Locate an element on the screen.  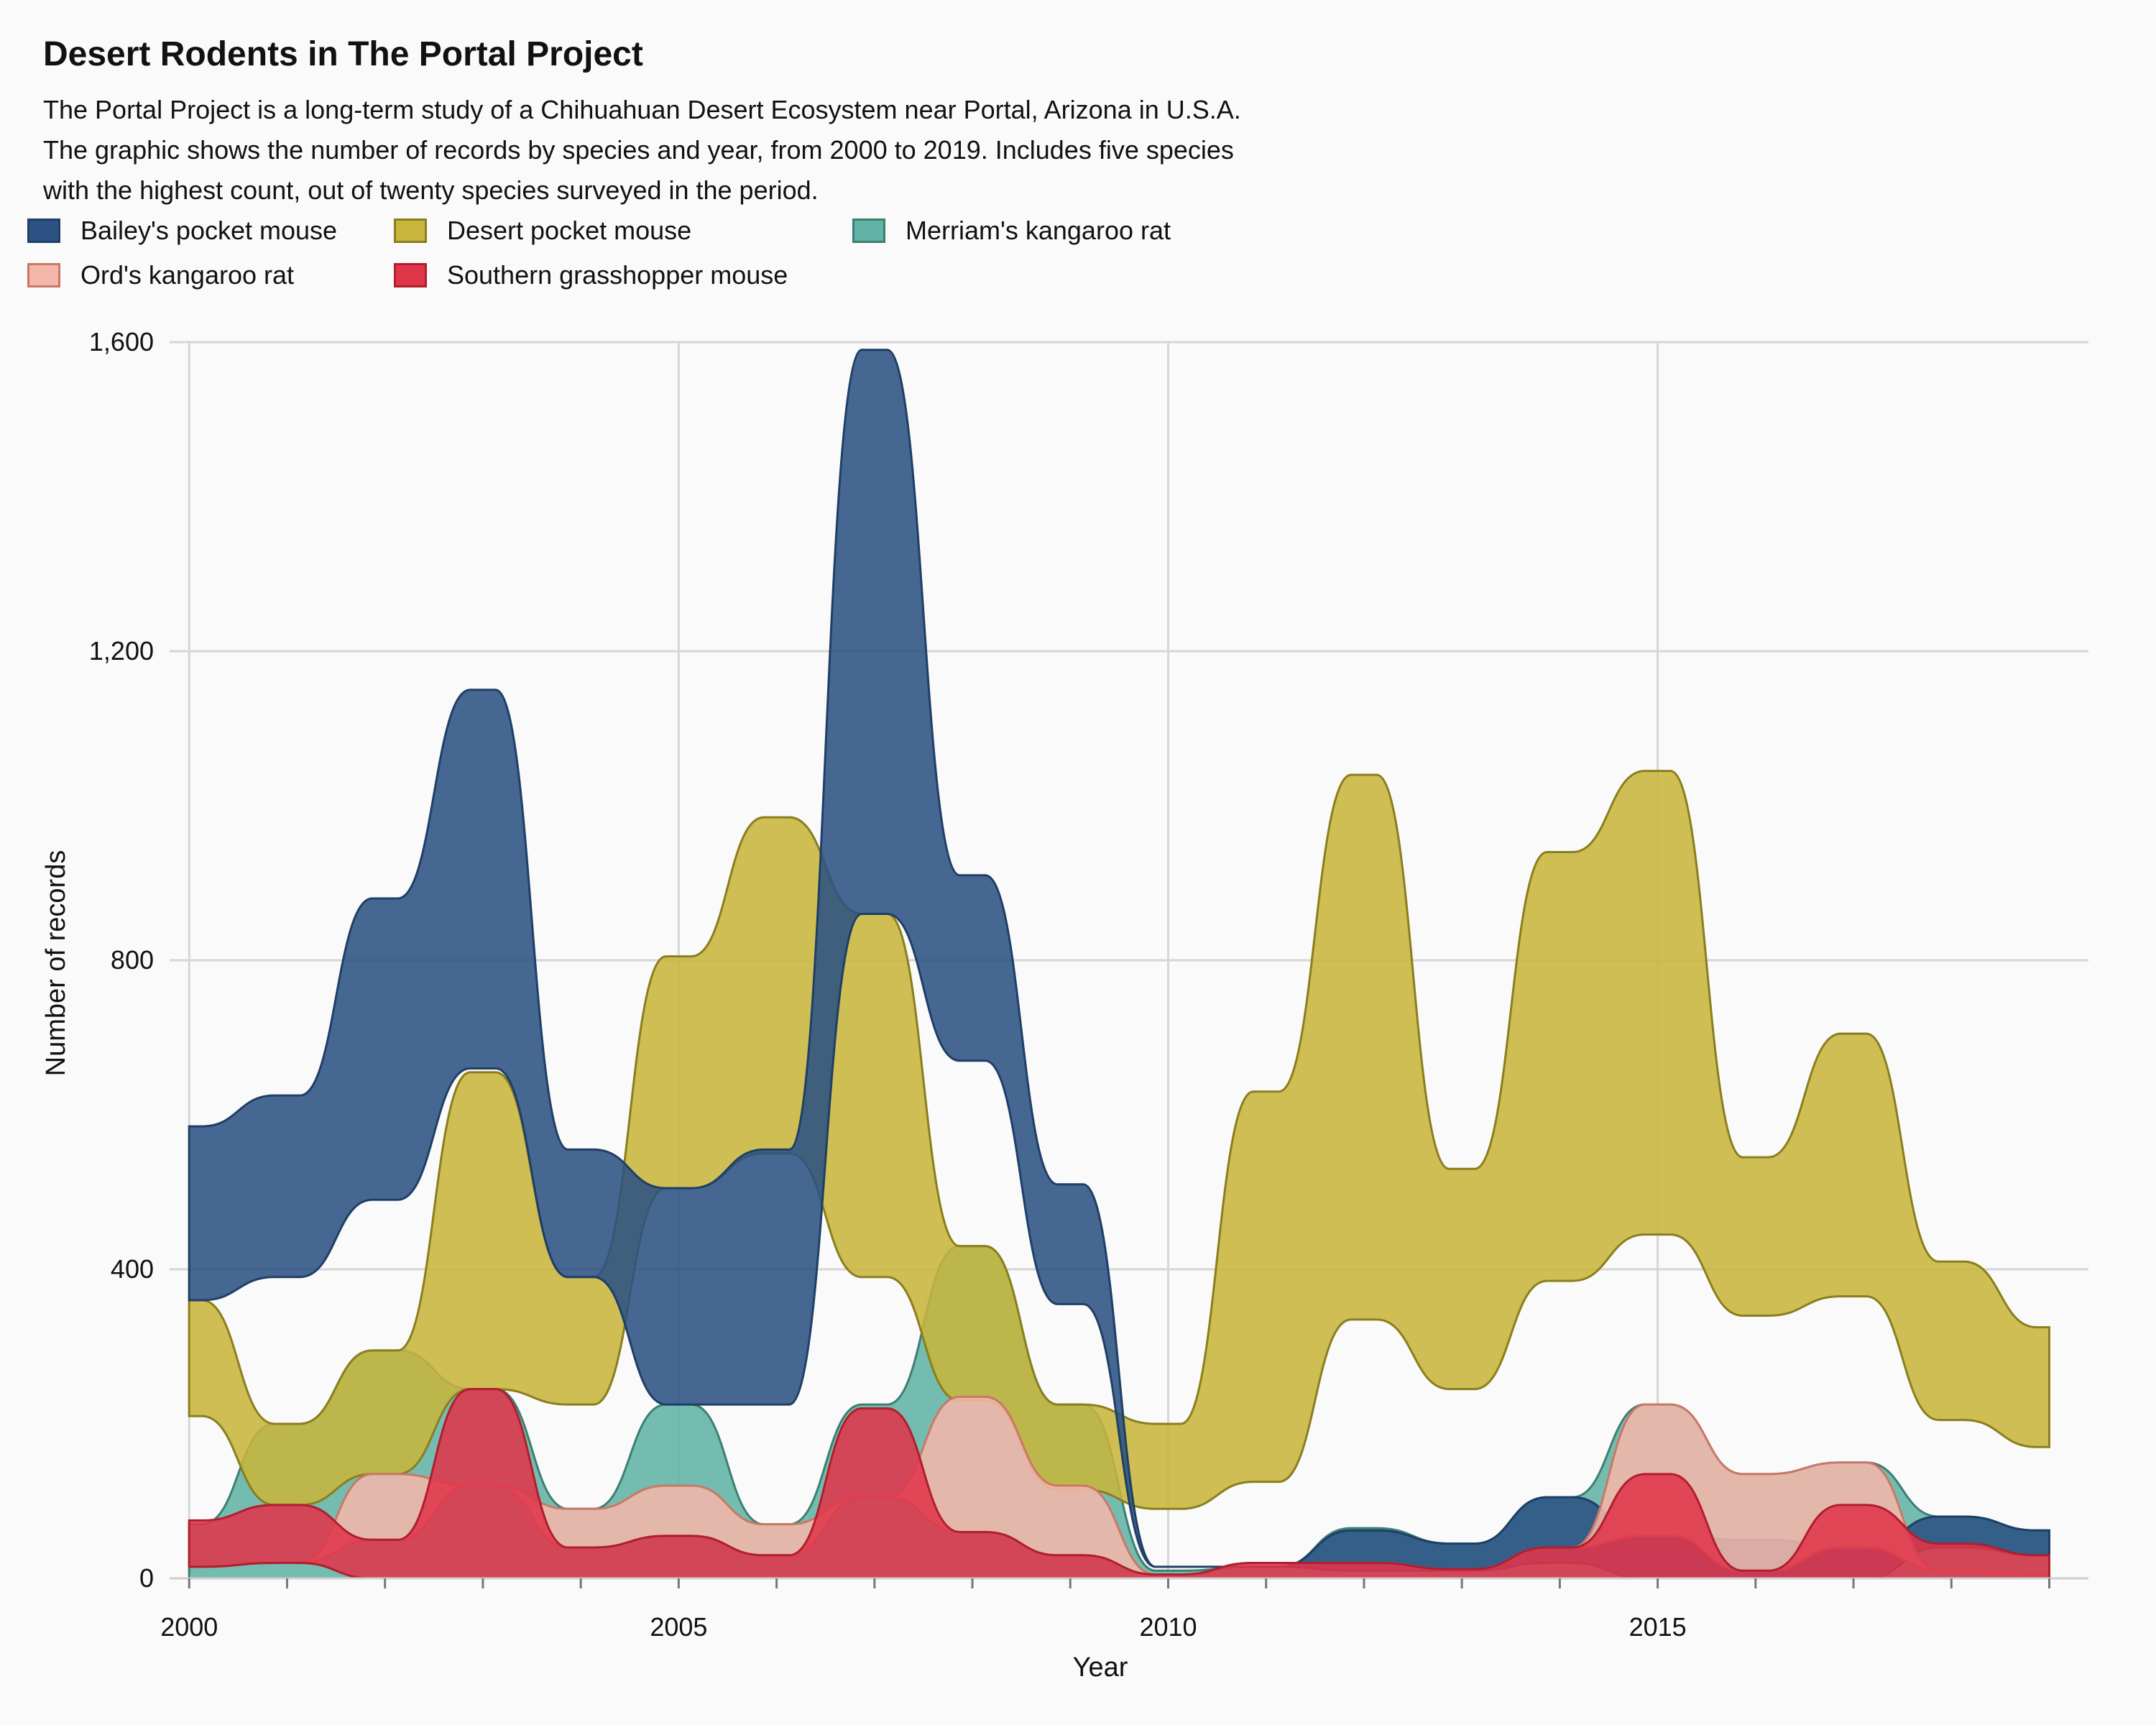
legend-item: Ord's kangaroo rat is located at coordinates (160, 275).